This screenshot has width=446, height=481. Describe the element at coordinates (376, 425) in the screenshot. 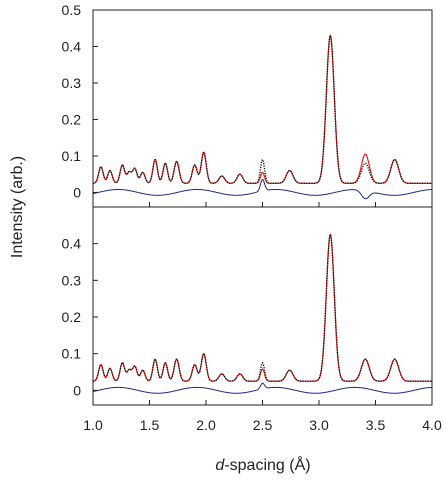

I see `x-tick-label: 3.5` at that location.